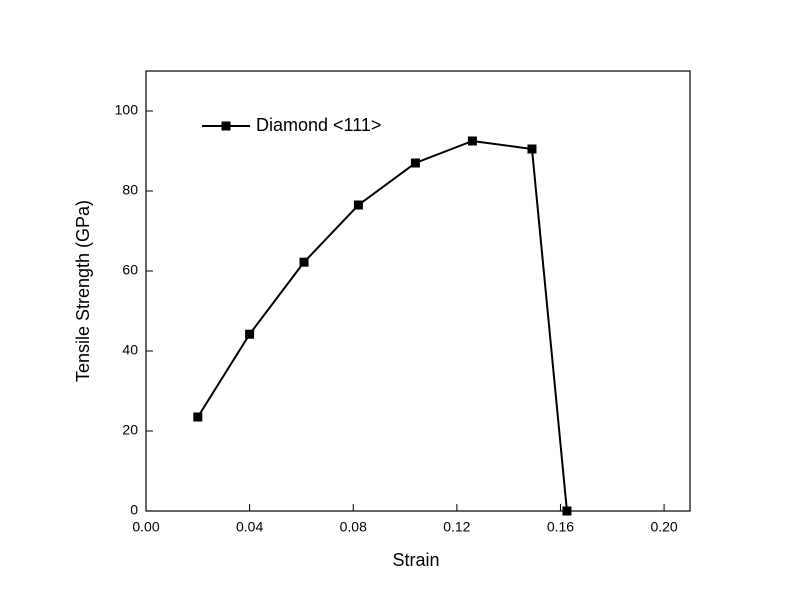 Image resolution: width=800 pixels, height=612 pixels. I want to click on y-tick-label: 60, so click(130, 270).